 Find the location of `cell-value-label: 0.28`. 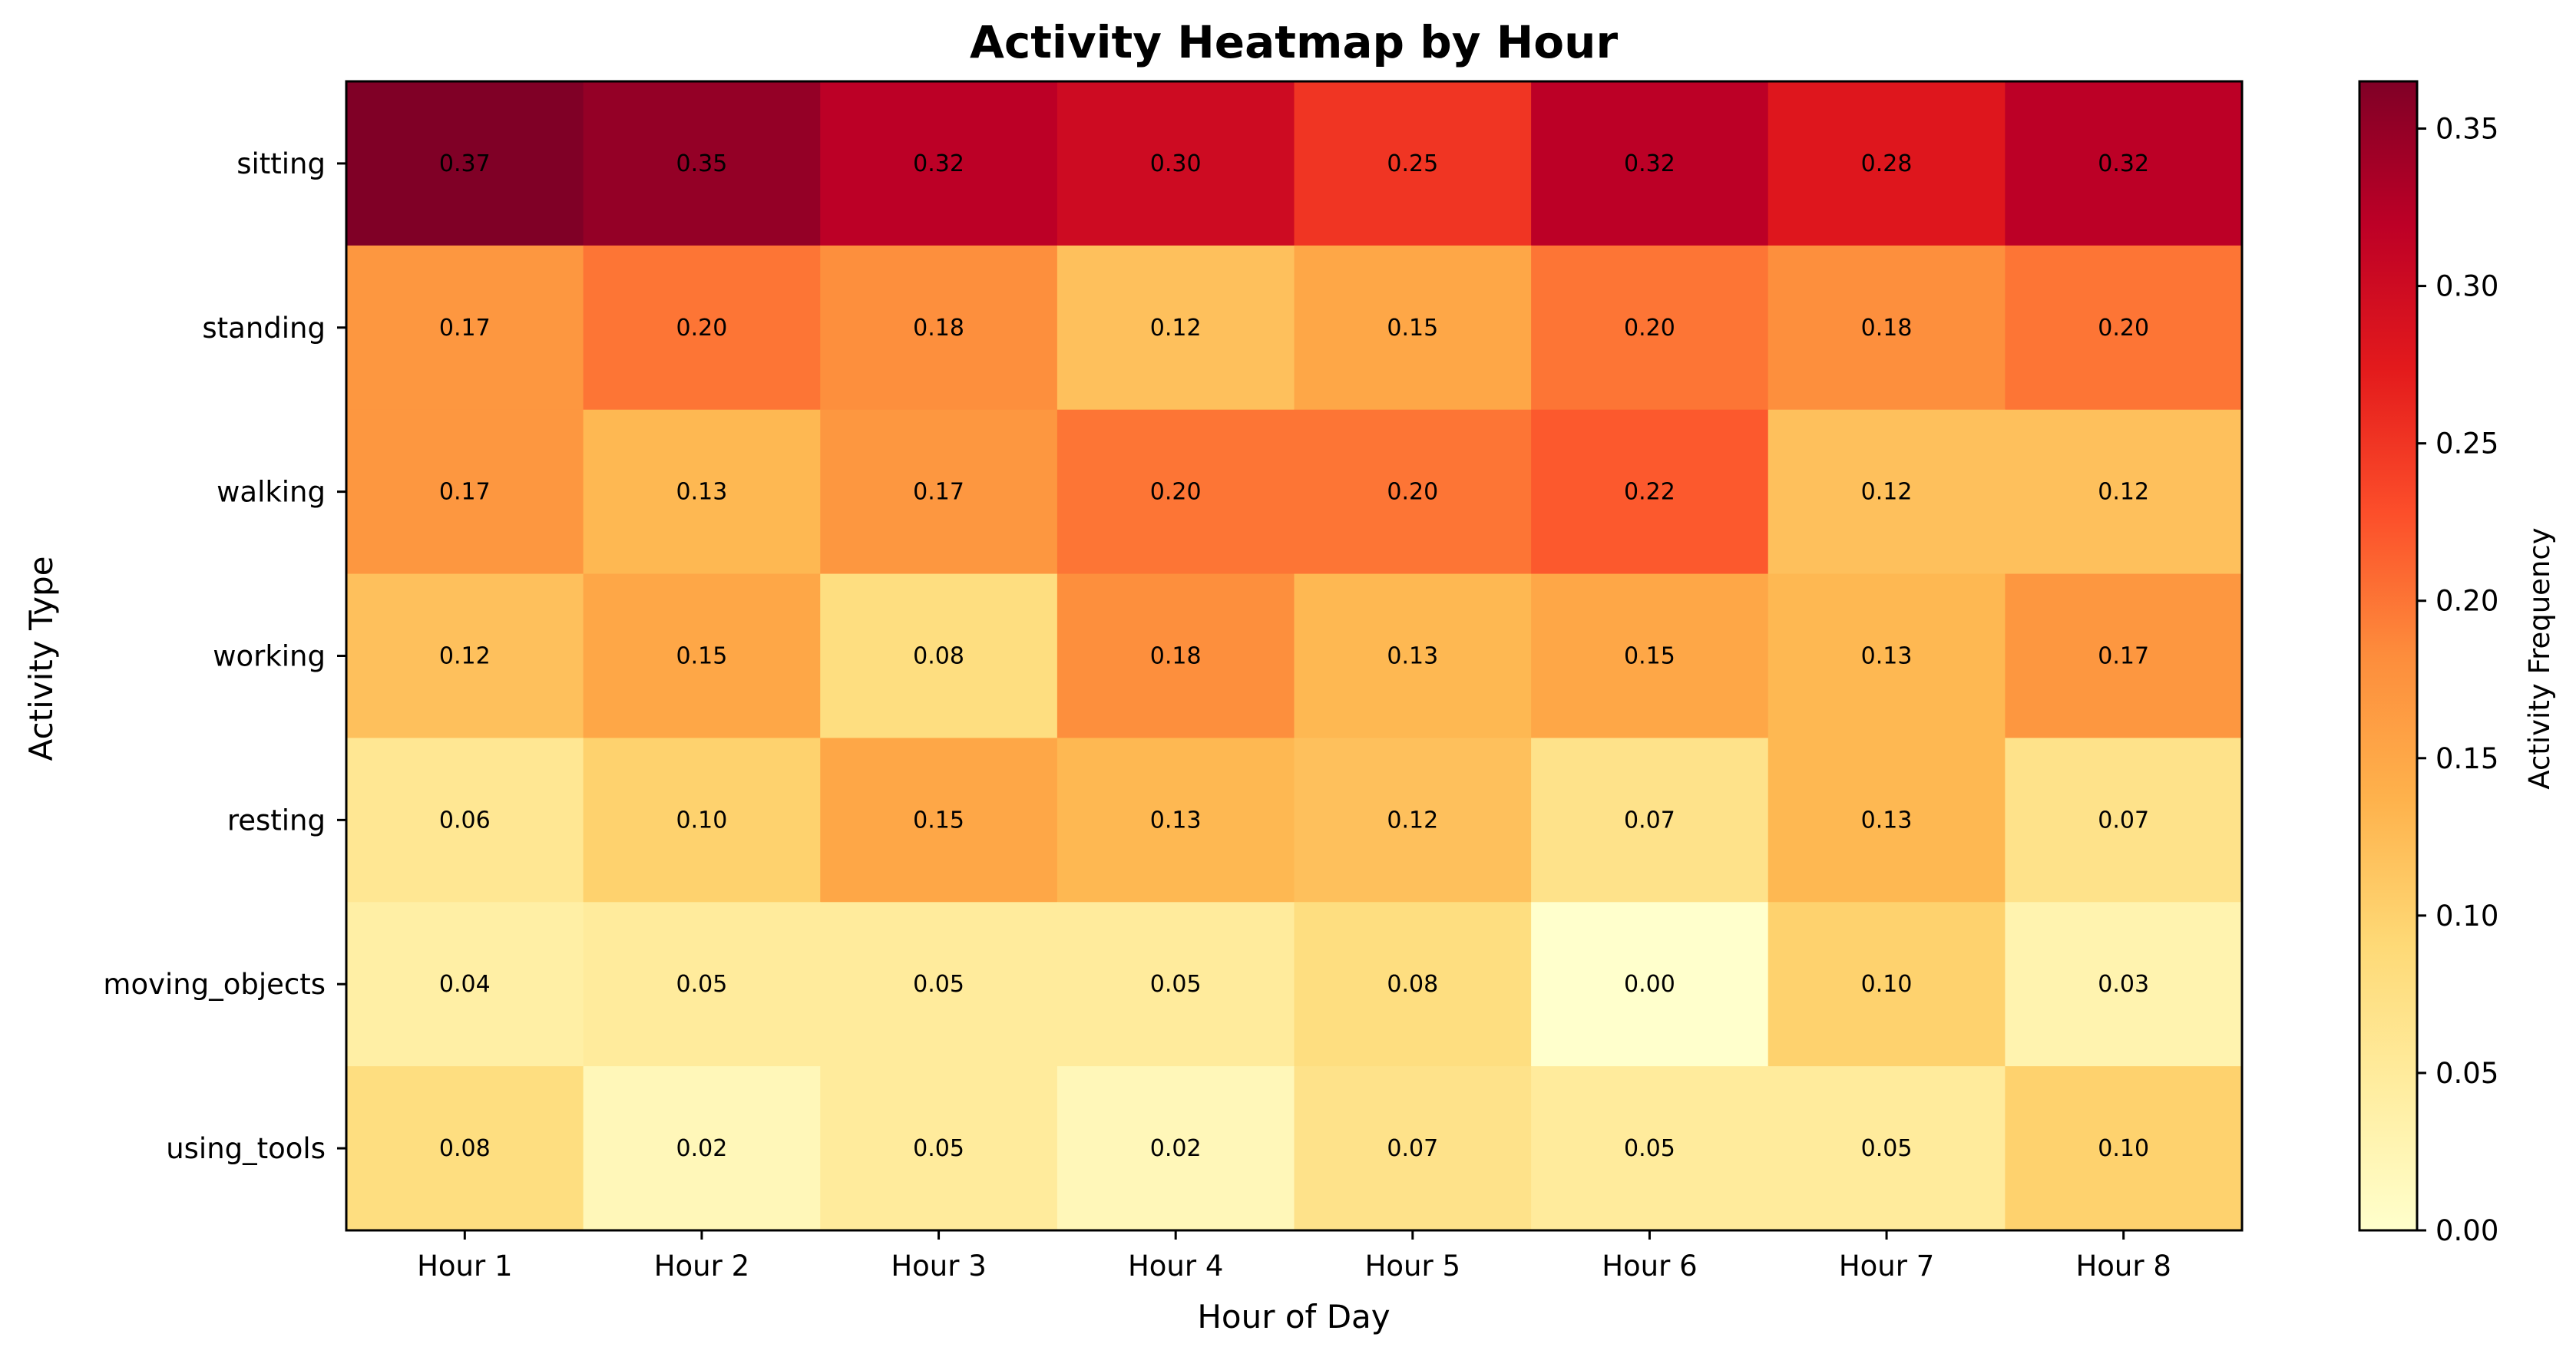

cell-value-label: 0.28 is located at coordinates (1887, 163).